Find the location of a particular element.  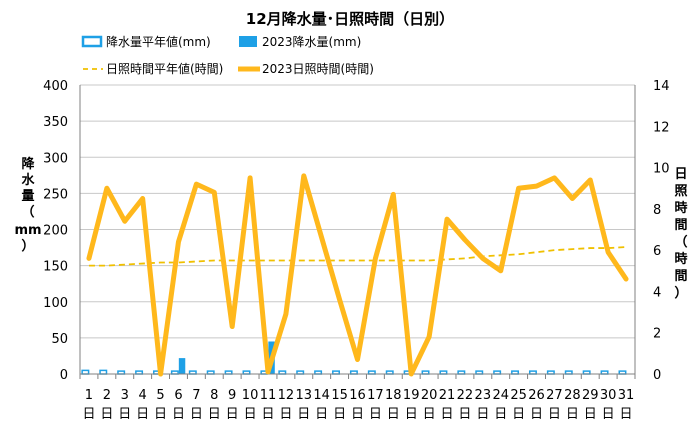

x-tick-label: 1 is located at coordinates (89, 395).